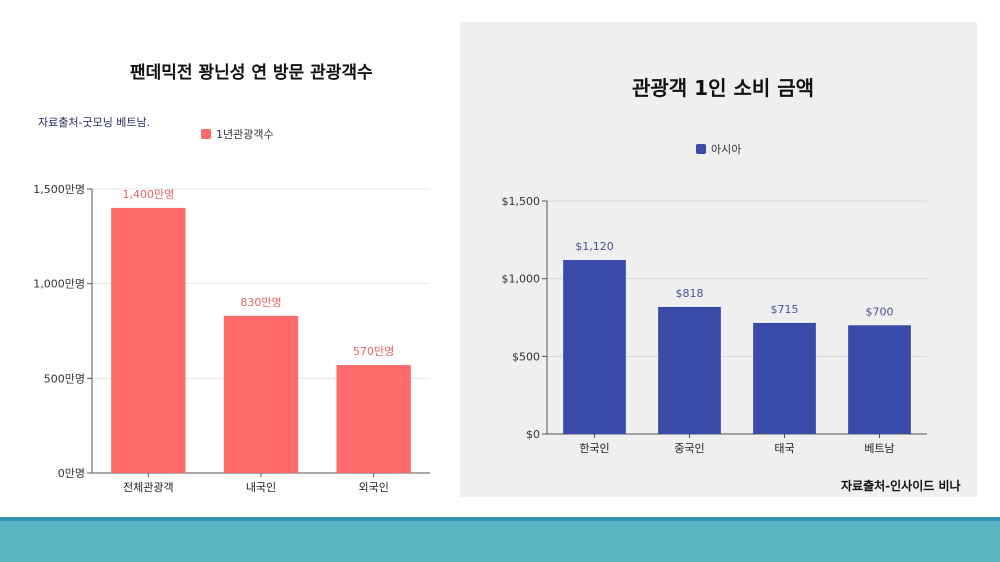 This screenshot has height=562, width=1000. Describe the element at coordinates (901, 486) in the screenshot. I see `right-chart-source: 자료출처-인사이드 비나` at that location.